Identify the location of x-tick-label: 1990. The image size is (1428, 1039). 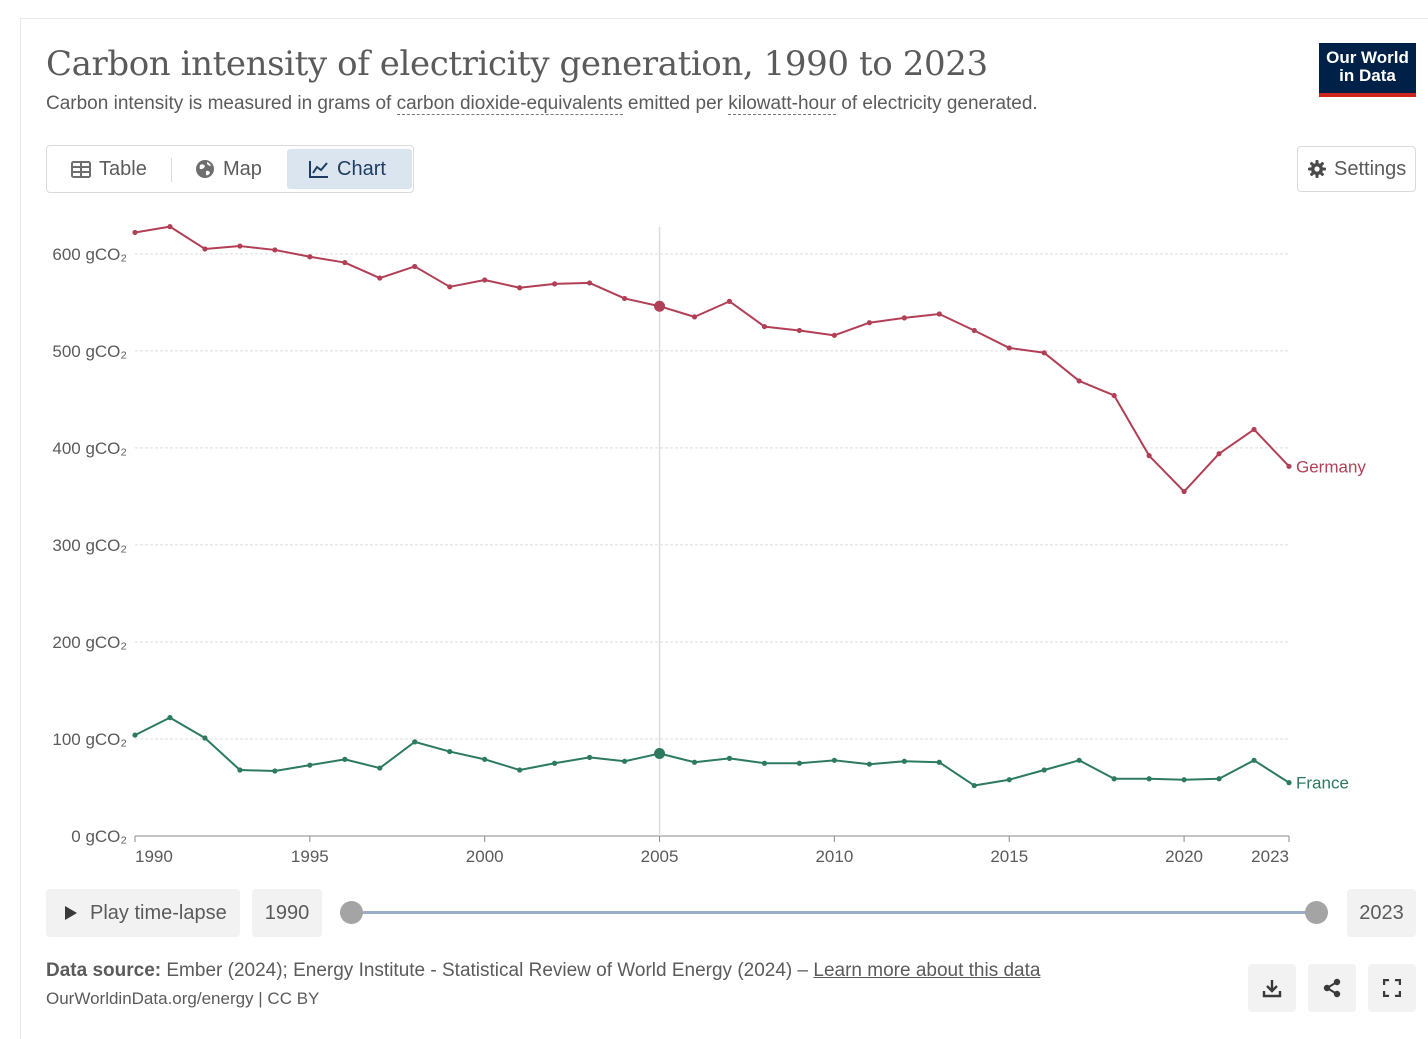
(154, 856).